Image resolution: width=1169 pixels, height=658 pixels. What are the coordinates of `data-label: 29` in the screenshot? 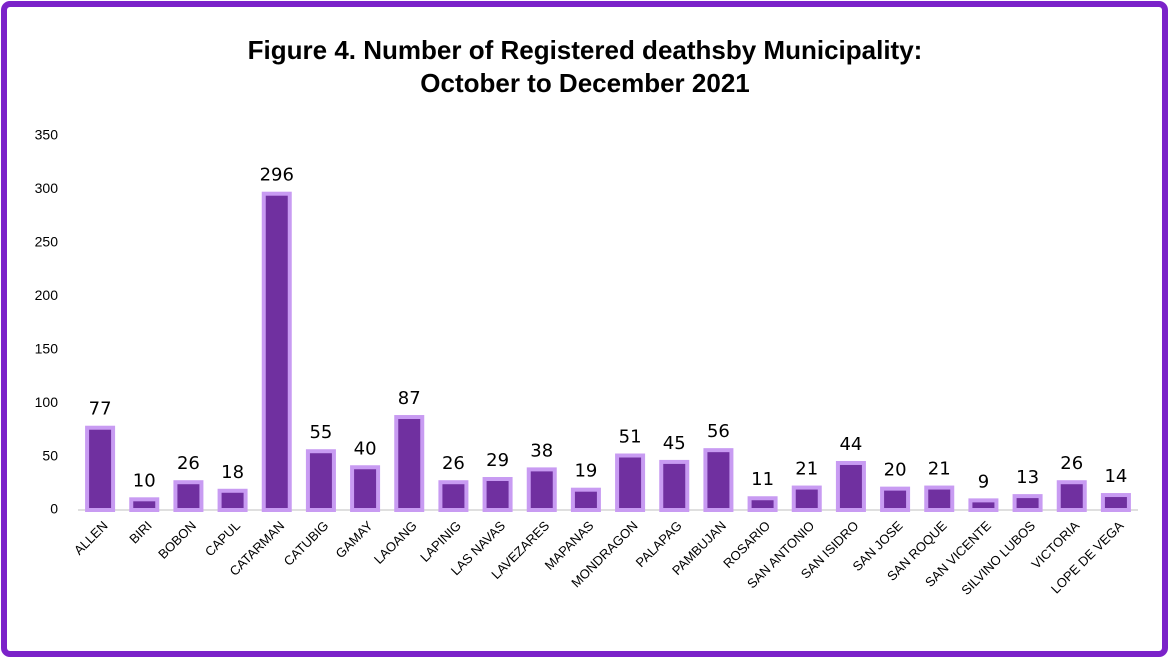 It's located at (497, 460).